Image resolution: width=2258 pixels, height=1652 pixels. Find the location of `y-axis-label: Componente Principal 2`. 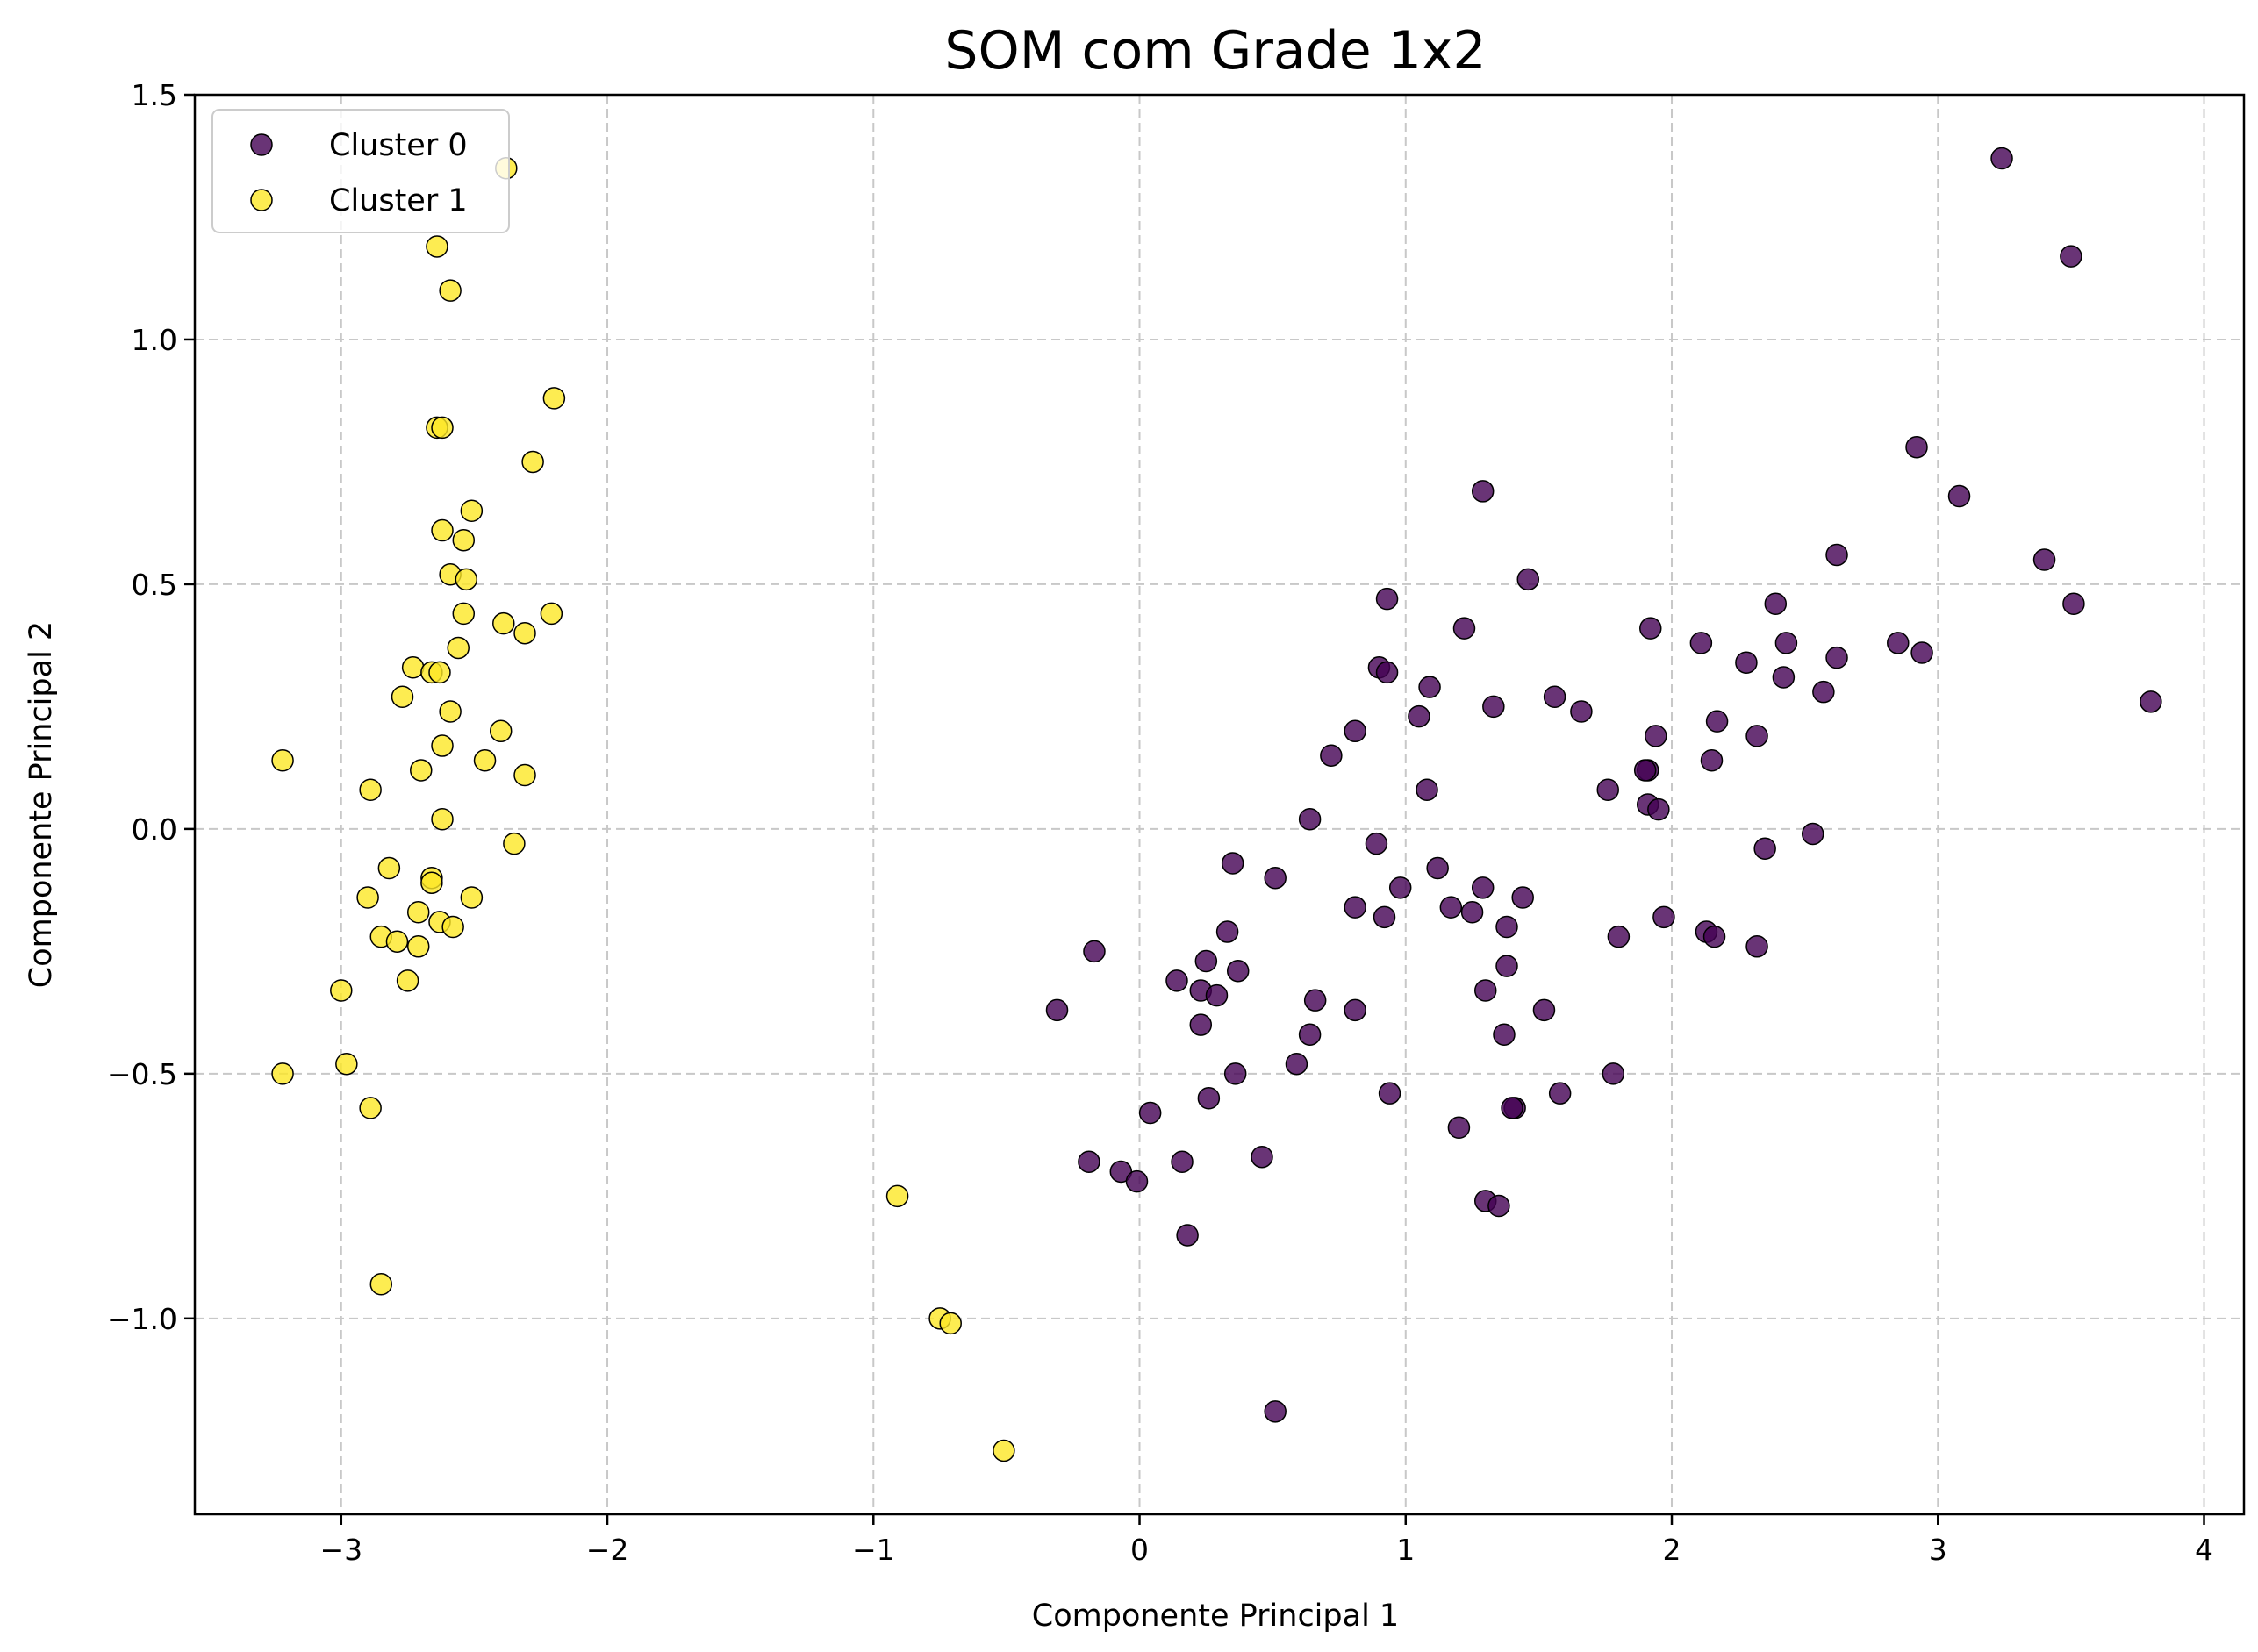

y-axis-label: Componente Principal 2 is located at coordinates (42, 805).